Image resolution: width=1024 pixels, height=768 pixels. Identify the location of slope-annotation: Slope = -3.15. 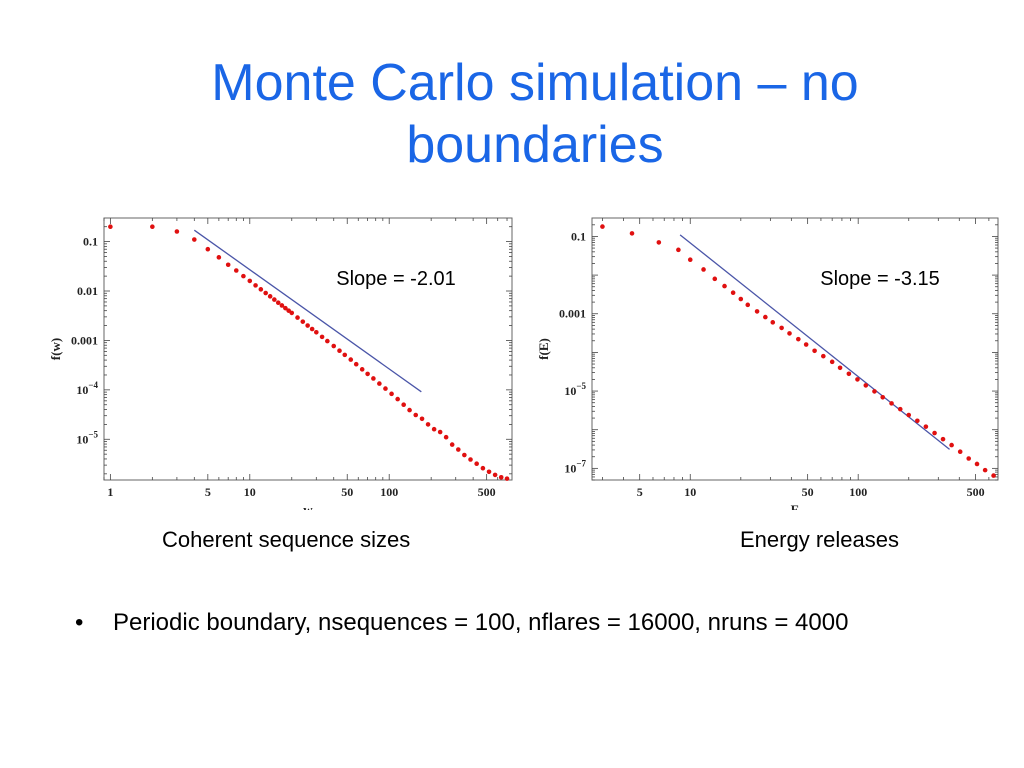
(880, 279).